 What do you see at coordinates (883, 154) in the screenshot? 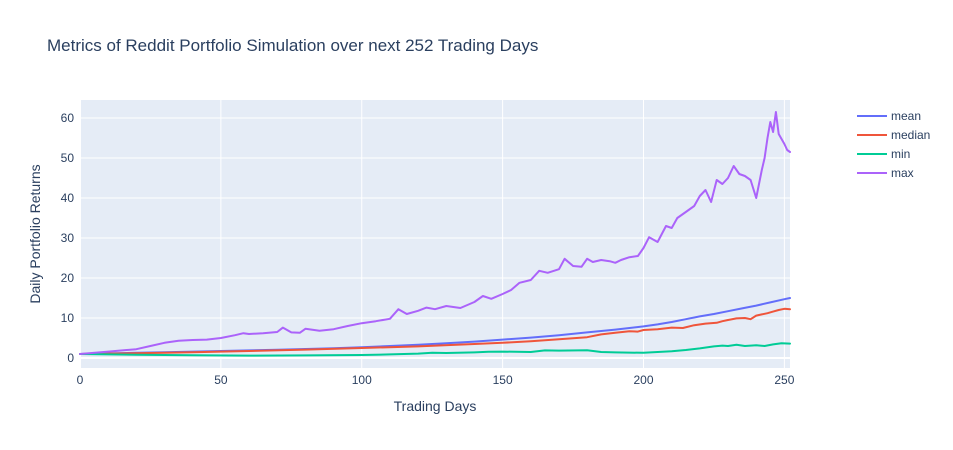
I see `legend-item-min: min` at bounding box center [883, 154].